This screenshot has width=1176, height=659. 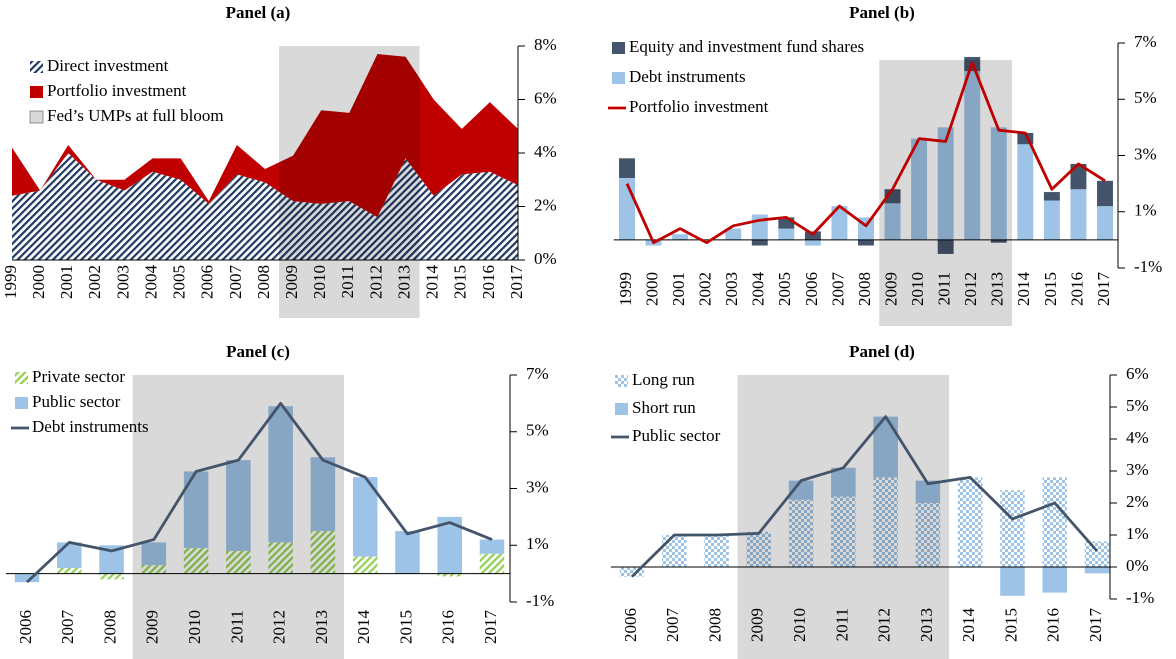 What do you see at coordinates (108, 65) in the screenshot?
I see `legend-label: Direct investment` at bounding box center [108, 65].